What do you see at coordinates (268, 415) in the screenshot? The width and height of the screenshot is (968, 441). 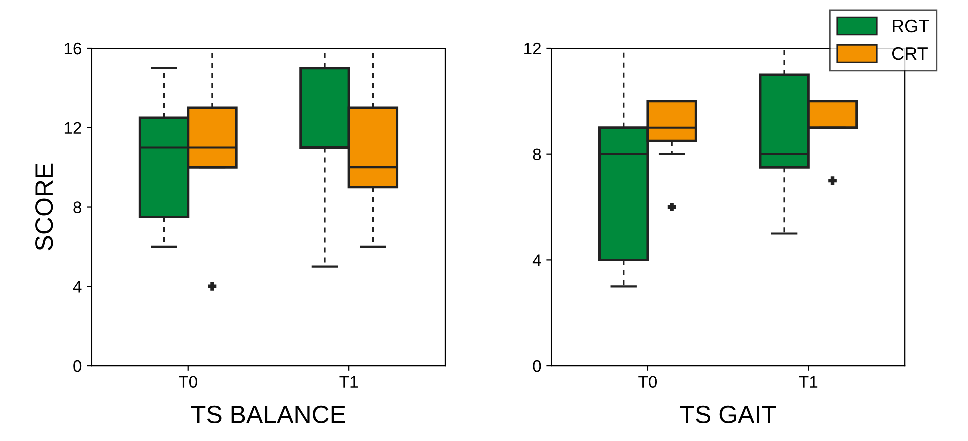 I see `x-axis-title: TS BALANCE` at bounding box center [268, 415].